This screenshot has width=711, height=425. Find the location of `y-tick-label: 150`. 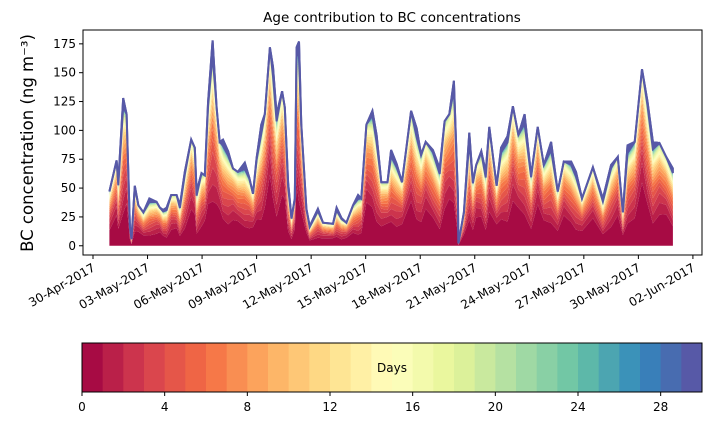

y-tick-label: 150 is located at coordinates (64, 73).